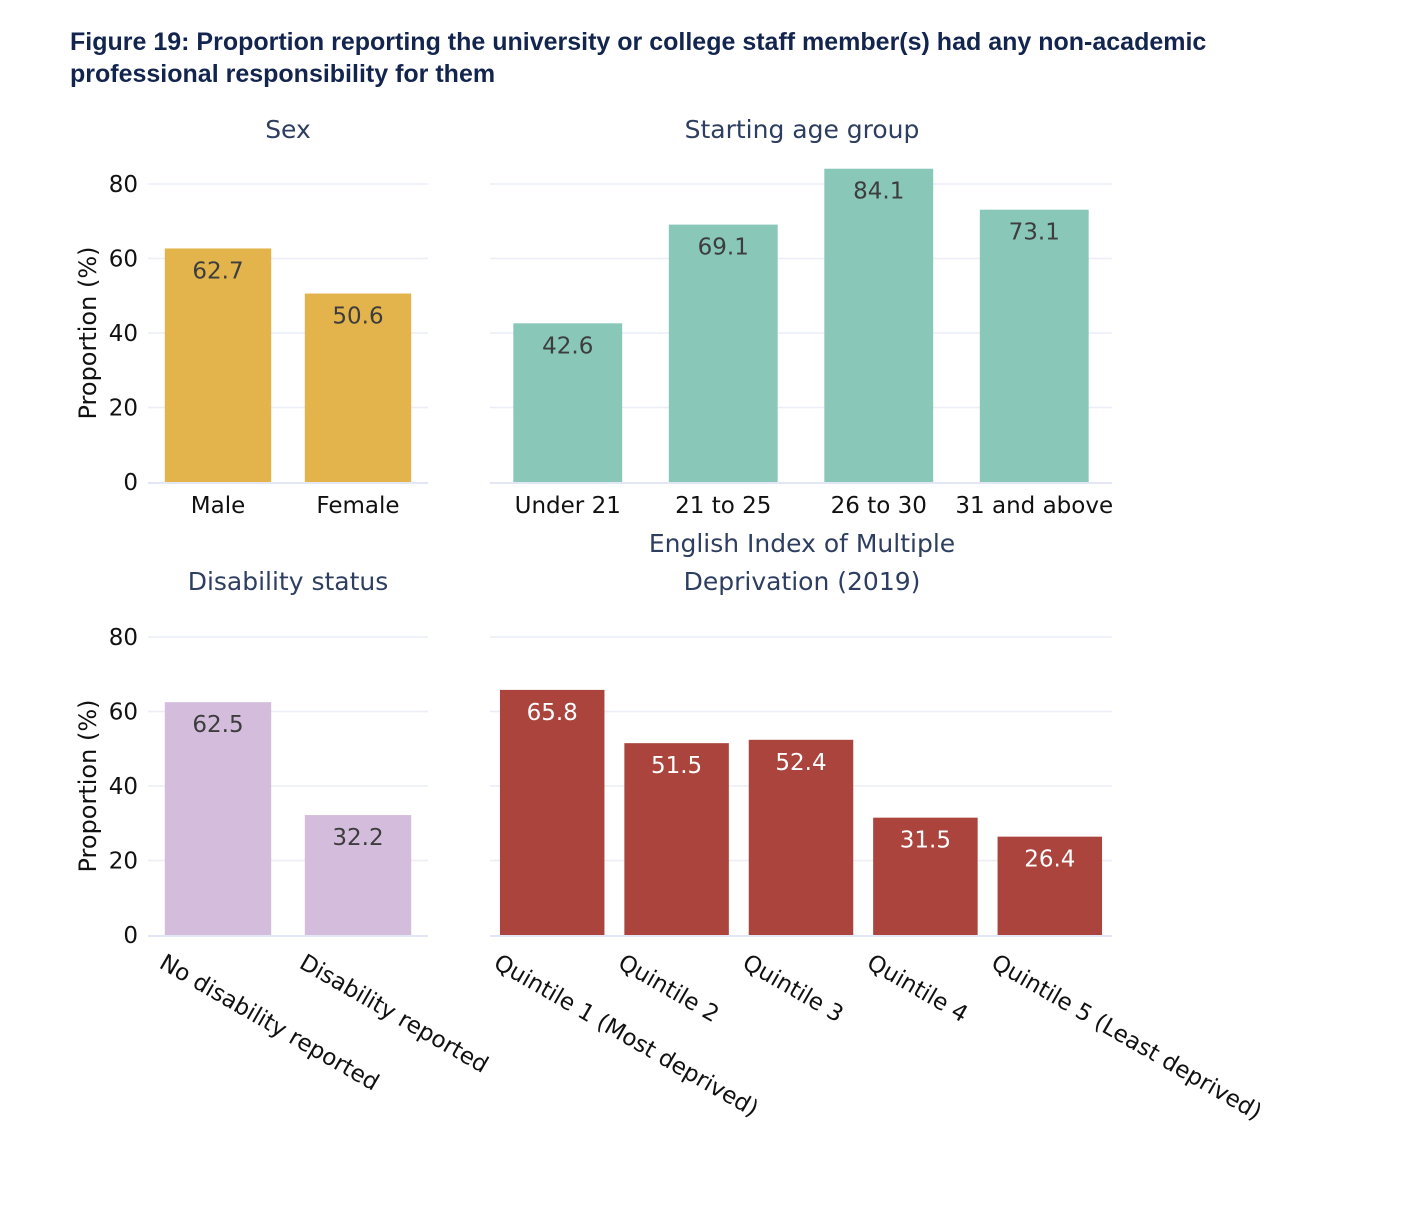  I want to click on bar-value-label: 51.5, so click(676, 766).